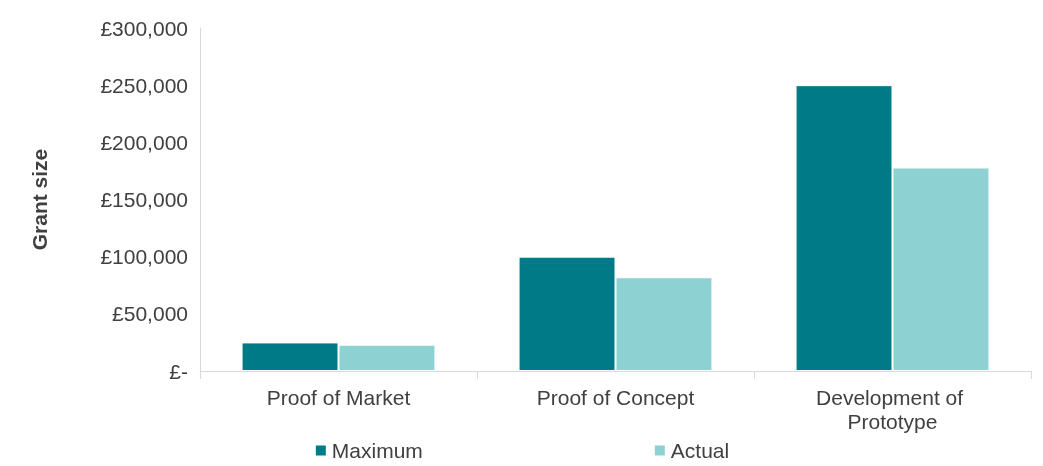 Image resolution: width=1043 pixels, height=466 pixels. Describe the element at coordinates (144, 142) in the screenshot. I see `y-tick-label: £200,000` at that location.